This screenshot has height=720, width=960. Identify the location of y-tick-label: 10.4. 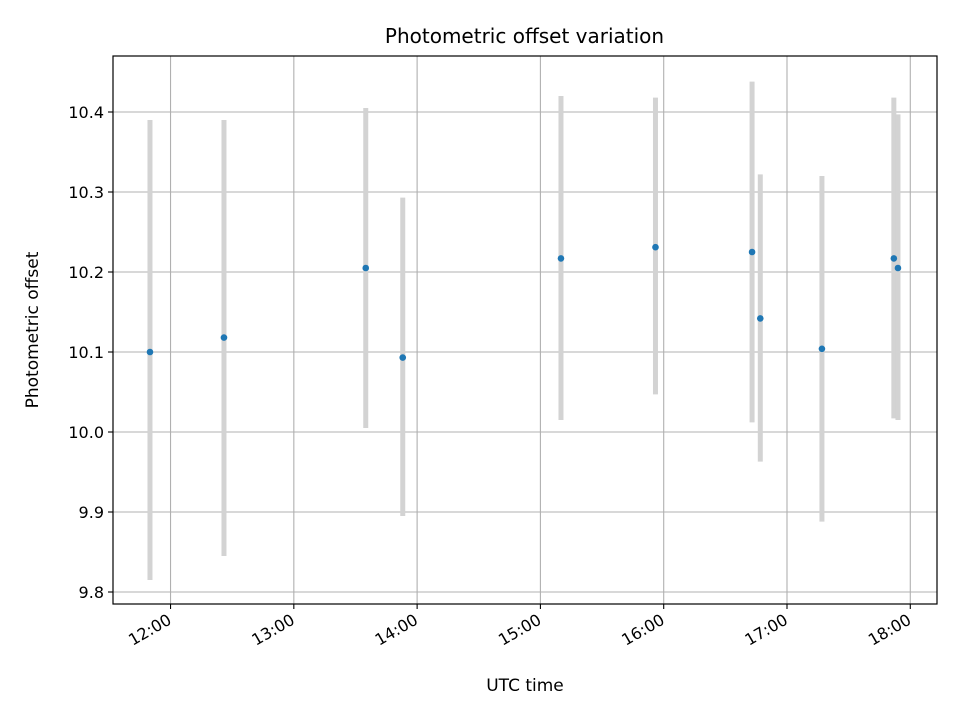
(86, 112).